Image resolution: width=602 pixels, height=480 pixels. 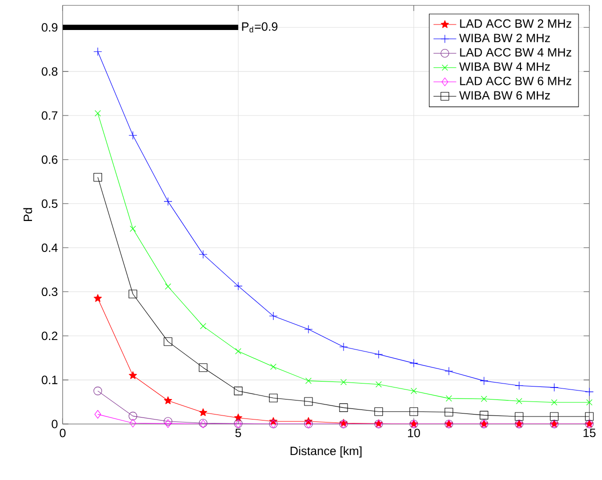 I want to click on y-tick-label: 0.9, so click(x=50, y=27).